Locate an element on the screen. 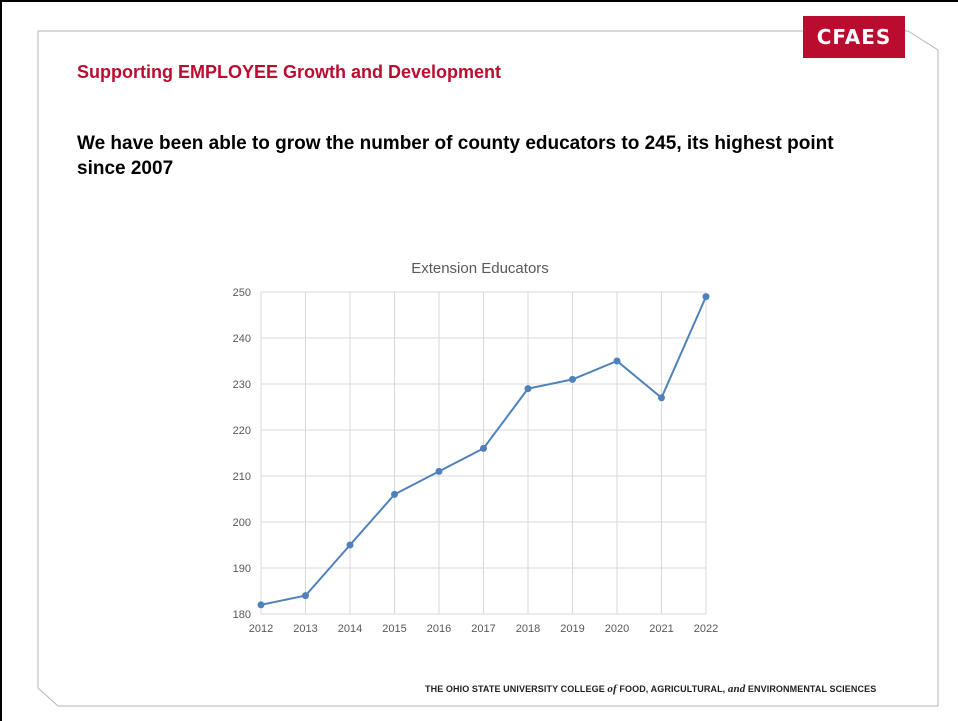 Image resolution: width=958 pixels, height=721 pixels. x-tick-label: 2013 is located at coordinates (305, 629).